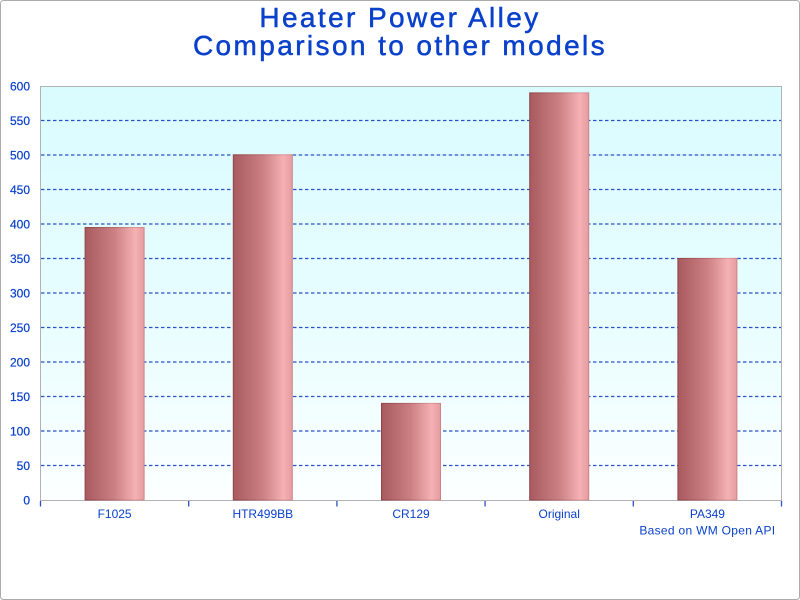 The height and width of the screenshot is (600, 800). I want to click on svg-text: CR129, so click(411, 514).